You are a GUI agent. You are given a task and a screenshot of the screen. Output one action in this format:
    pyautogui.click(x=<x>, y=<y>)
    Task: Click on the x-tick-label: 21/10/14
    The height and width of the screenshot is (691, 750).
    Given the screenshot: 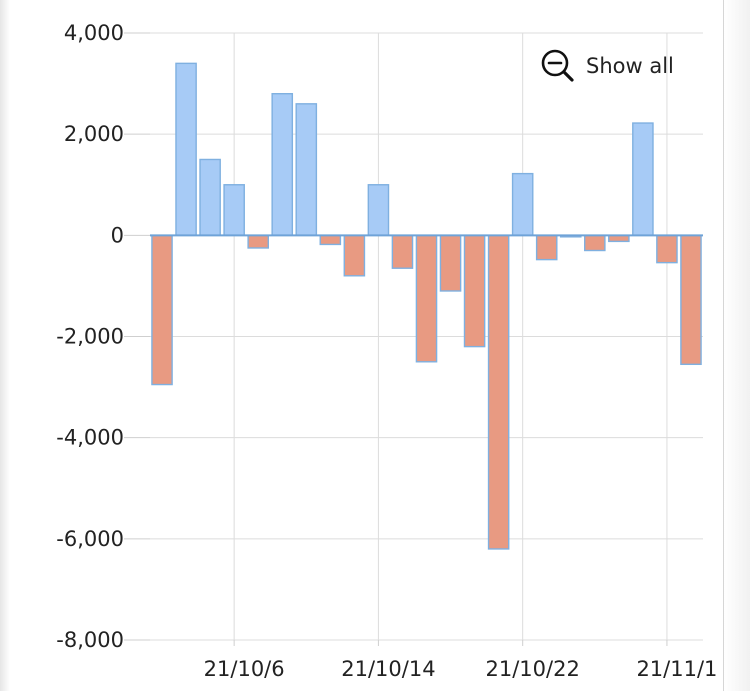 What is the action you would take?
    pyautogui.click(x=388, y=669)
    